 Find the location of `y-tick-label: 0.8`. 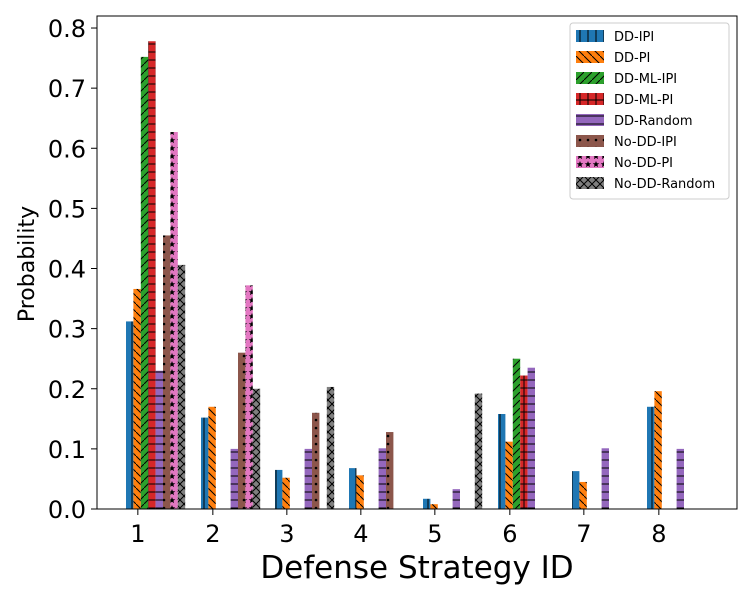

y-tick-label: 0.8 is located at coordinates (67, 29).